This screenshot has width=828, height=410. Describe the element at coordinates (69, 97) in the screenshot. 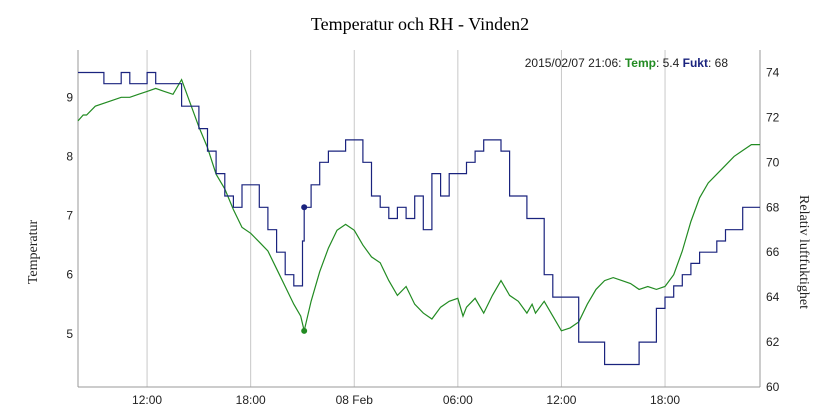

I see `y-tick-label-left: 9` at that location.